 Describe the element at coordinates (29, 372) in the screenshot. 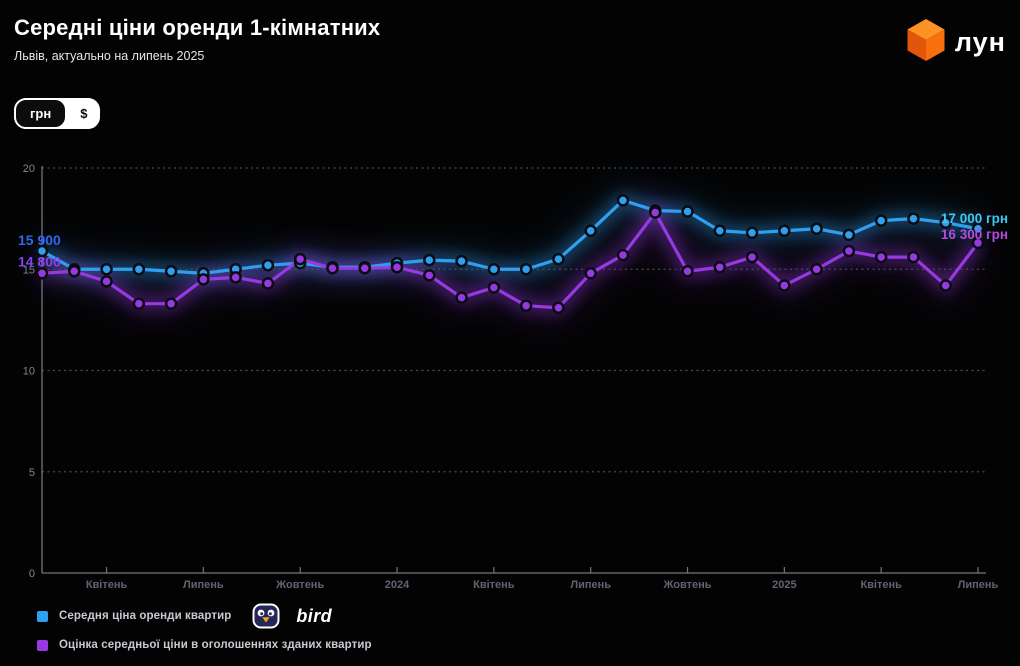

I see `y-tick-label: 10` at that location.